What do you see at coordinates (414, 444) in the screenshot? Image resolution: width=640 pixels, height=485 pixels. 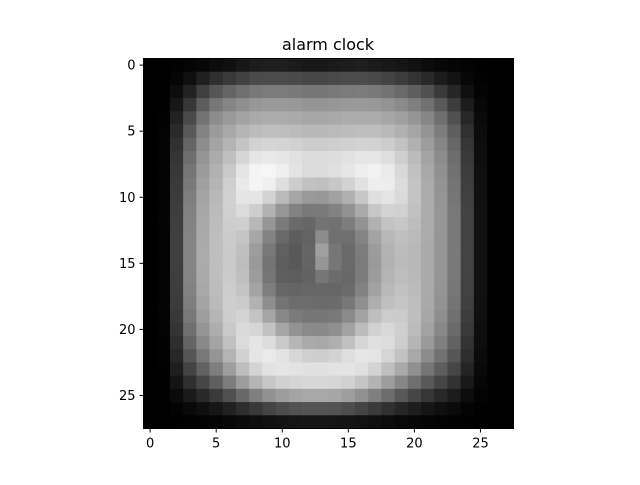 I see `x-tick-label: 20` at bounding box center [414, 444].